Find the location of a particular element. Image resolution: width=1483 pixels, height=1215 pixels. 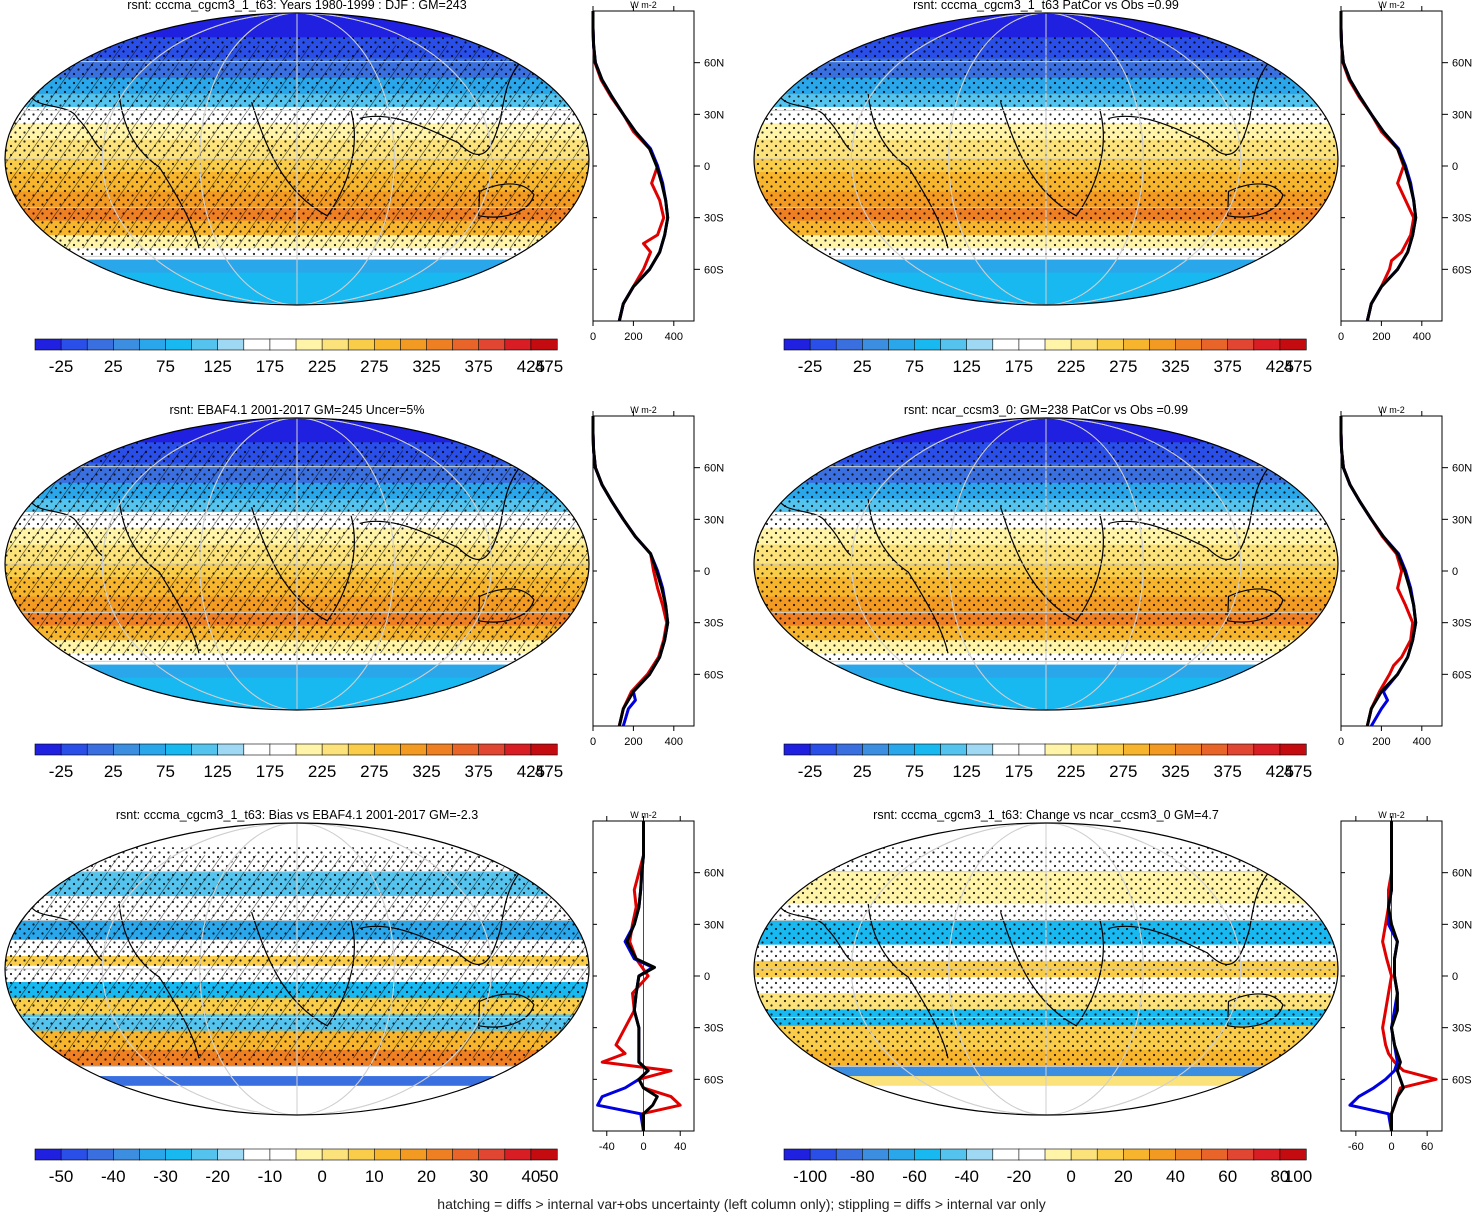

colorbar-label: 40 is located at coordinates (530, 1176).